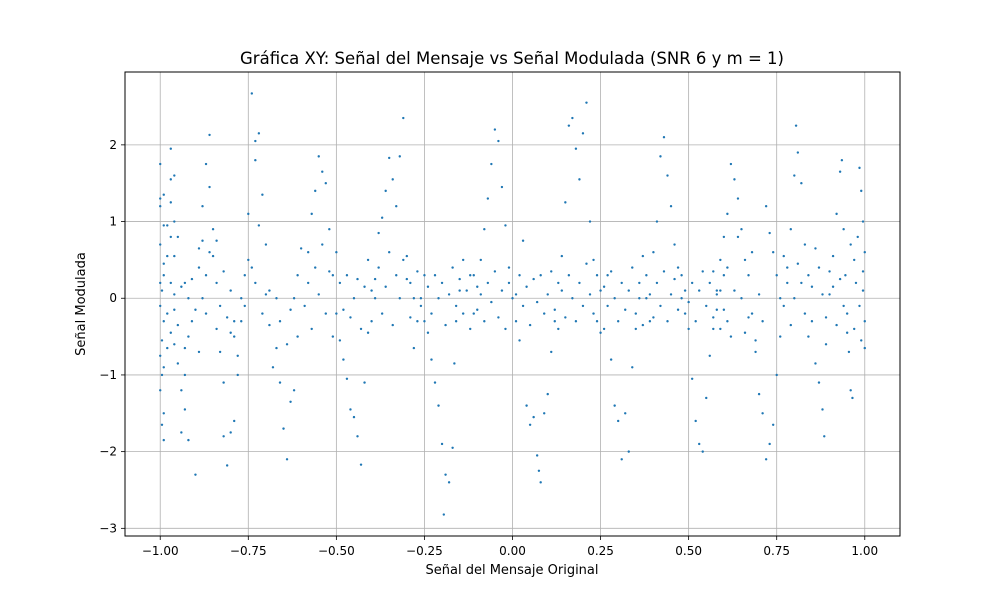 The width and height of the screenshot is (1000, 600). Describe the element at coordinates (864, 551) in the screenshot. I see `x-tick-label: 1.00` at that location.